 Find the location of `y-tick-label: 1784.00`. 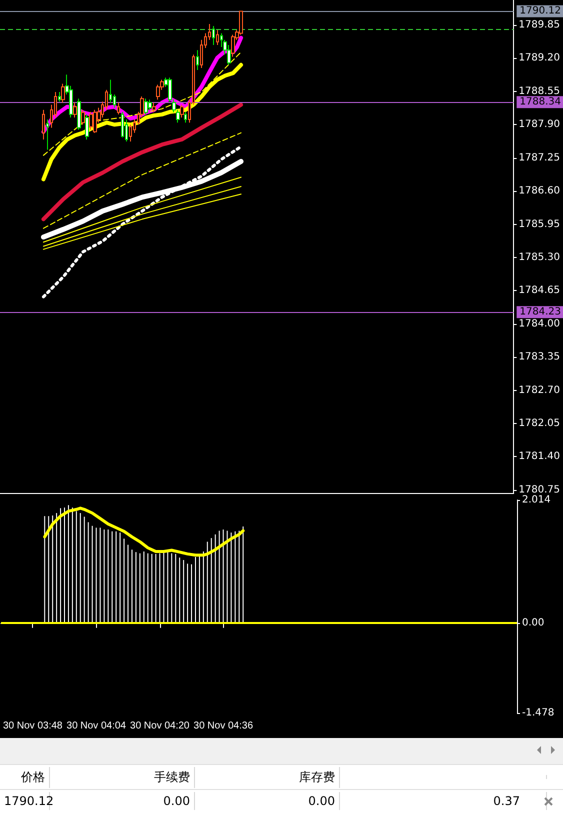

y-tick-label: 1784.00 is located at coordinates (539, 324).